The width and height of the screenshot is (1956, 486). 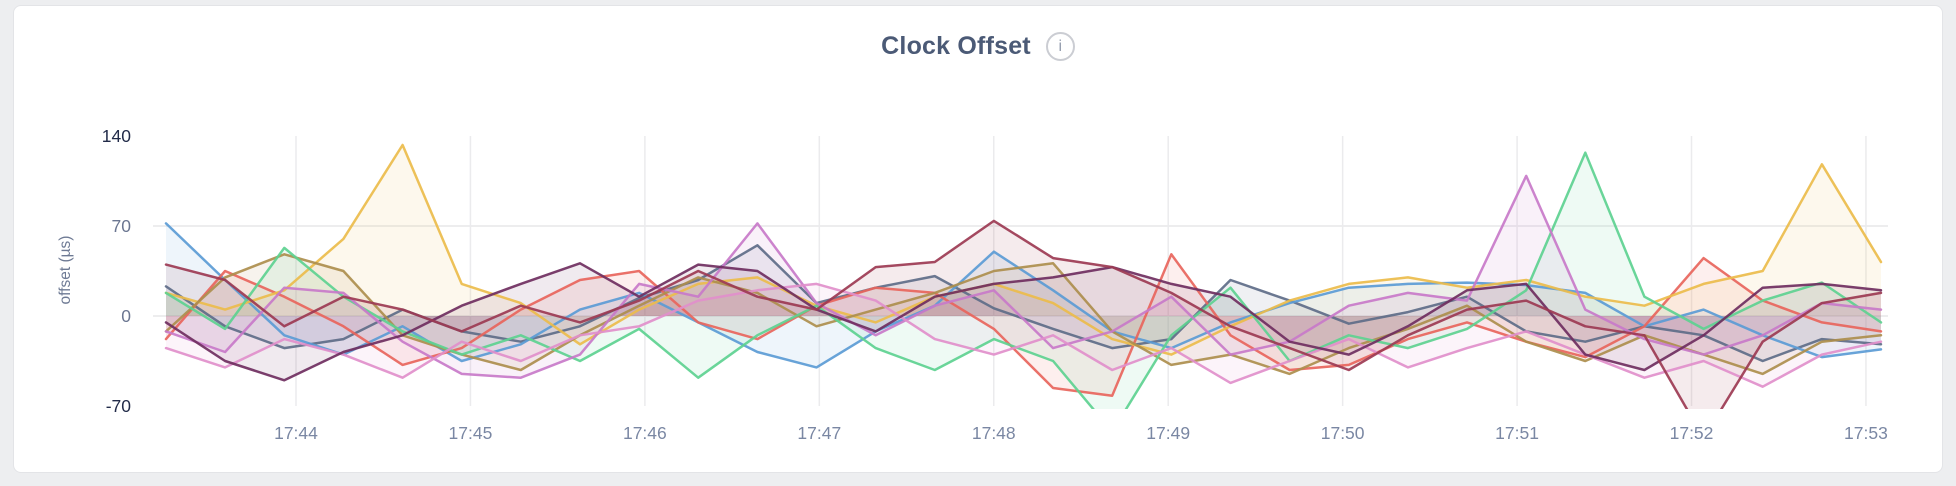 What do you see at coordinates (956, 46) in the screenshot?
I see `chart-title: Clock Offset` at bounding box center [956, 46].